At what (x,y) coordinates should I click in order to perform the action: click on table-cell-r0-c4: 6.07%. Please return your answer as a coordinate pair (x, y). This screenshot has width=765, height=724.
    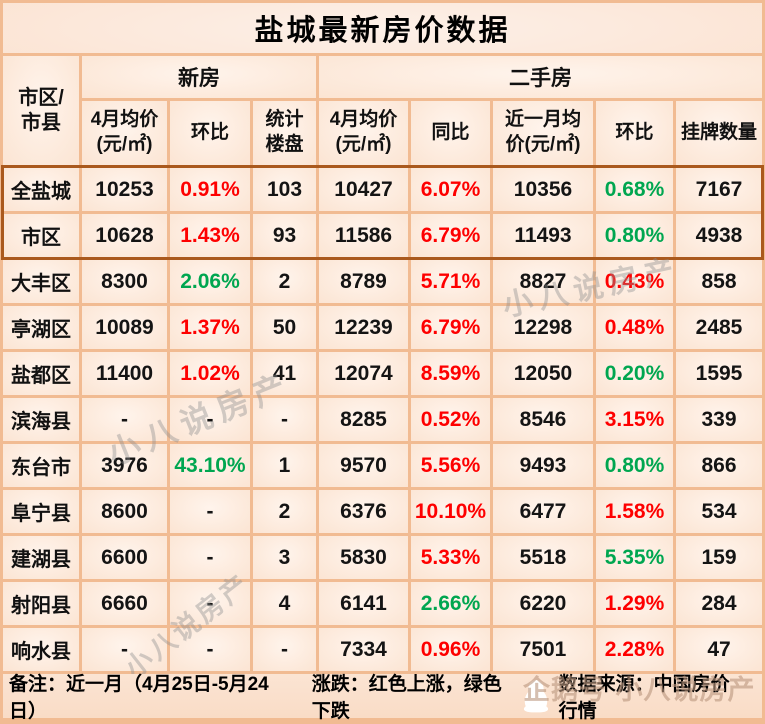
    Looking at the image, I should click on (450, 189).